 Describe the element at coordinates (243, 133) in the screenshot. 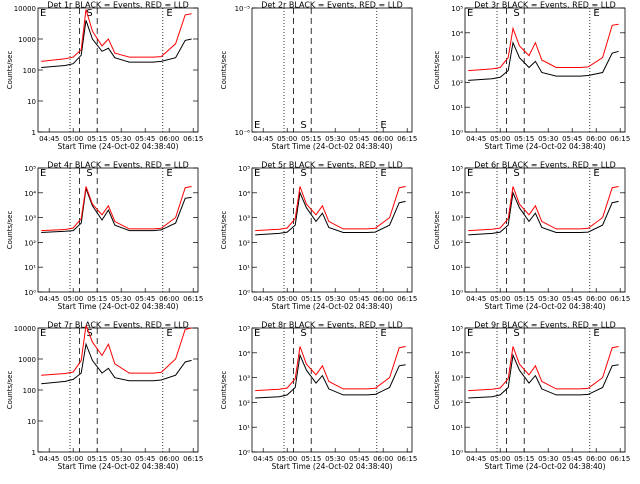

I see `y-tick-label: 10⁻⁶` at that location.